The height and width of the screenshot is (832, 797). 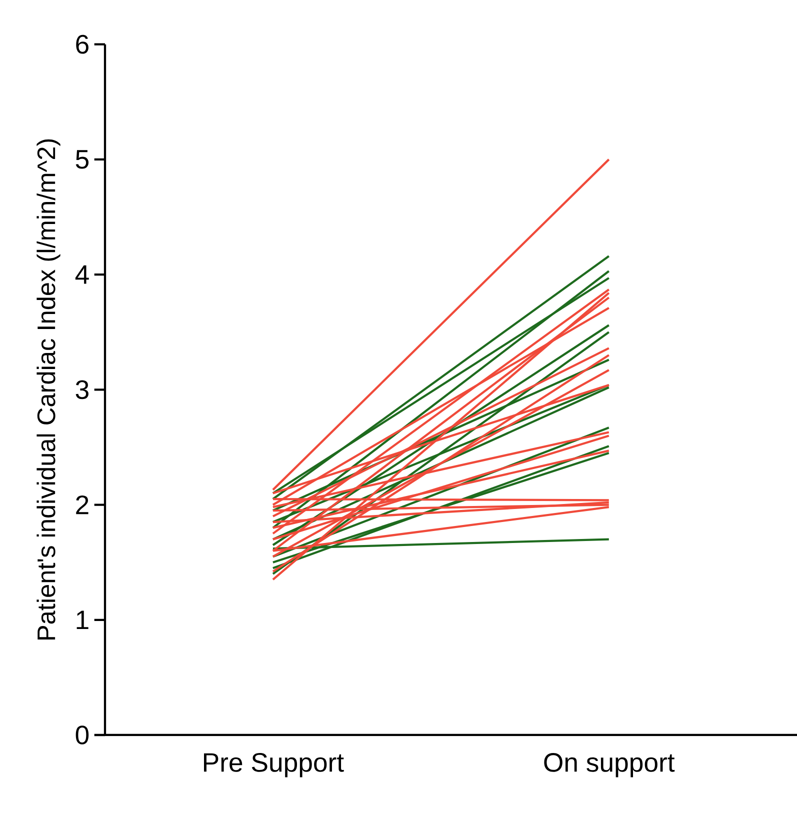 I want to click on y-axis-title: Patient's individual Cardiac Index (l/min/m^2), so click(x=48, y=389).